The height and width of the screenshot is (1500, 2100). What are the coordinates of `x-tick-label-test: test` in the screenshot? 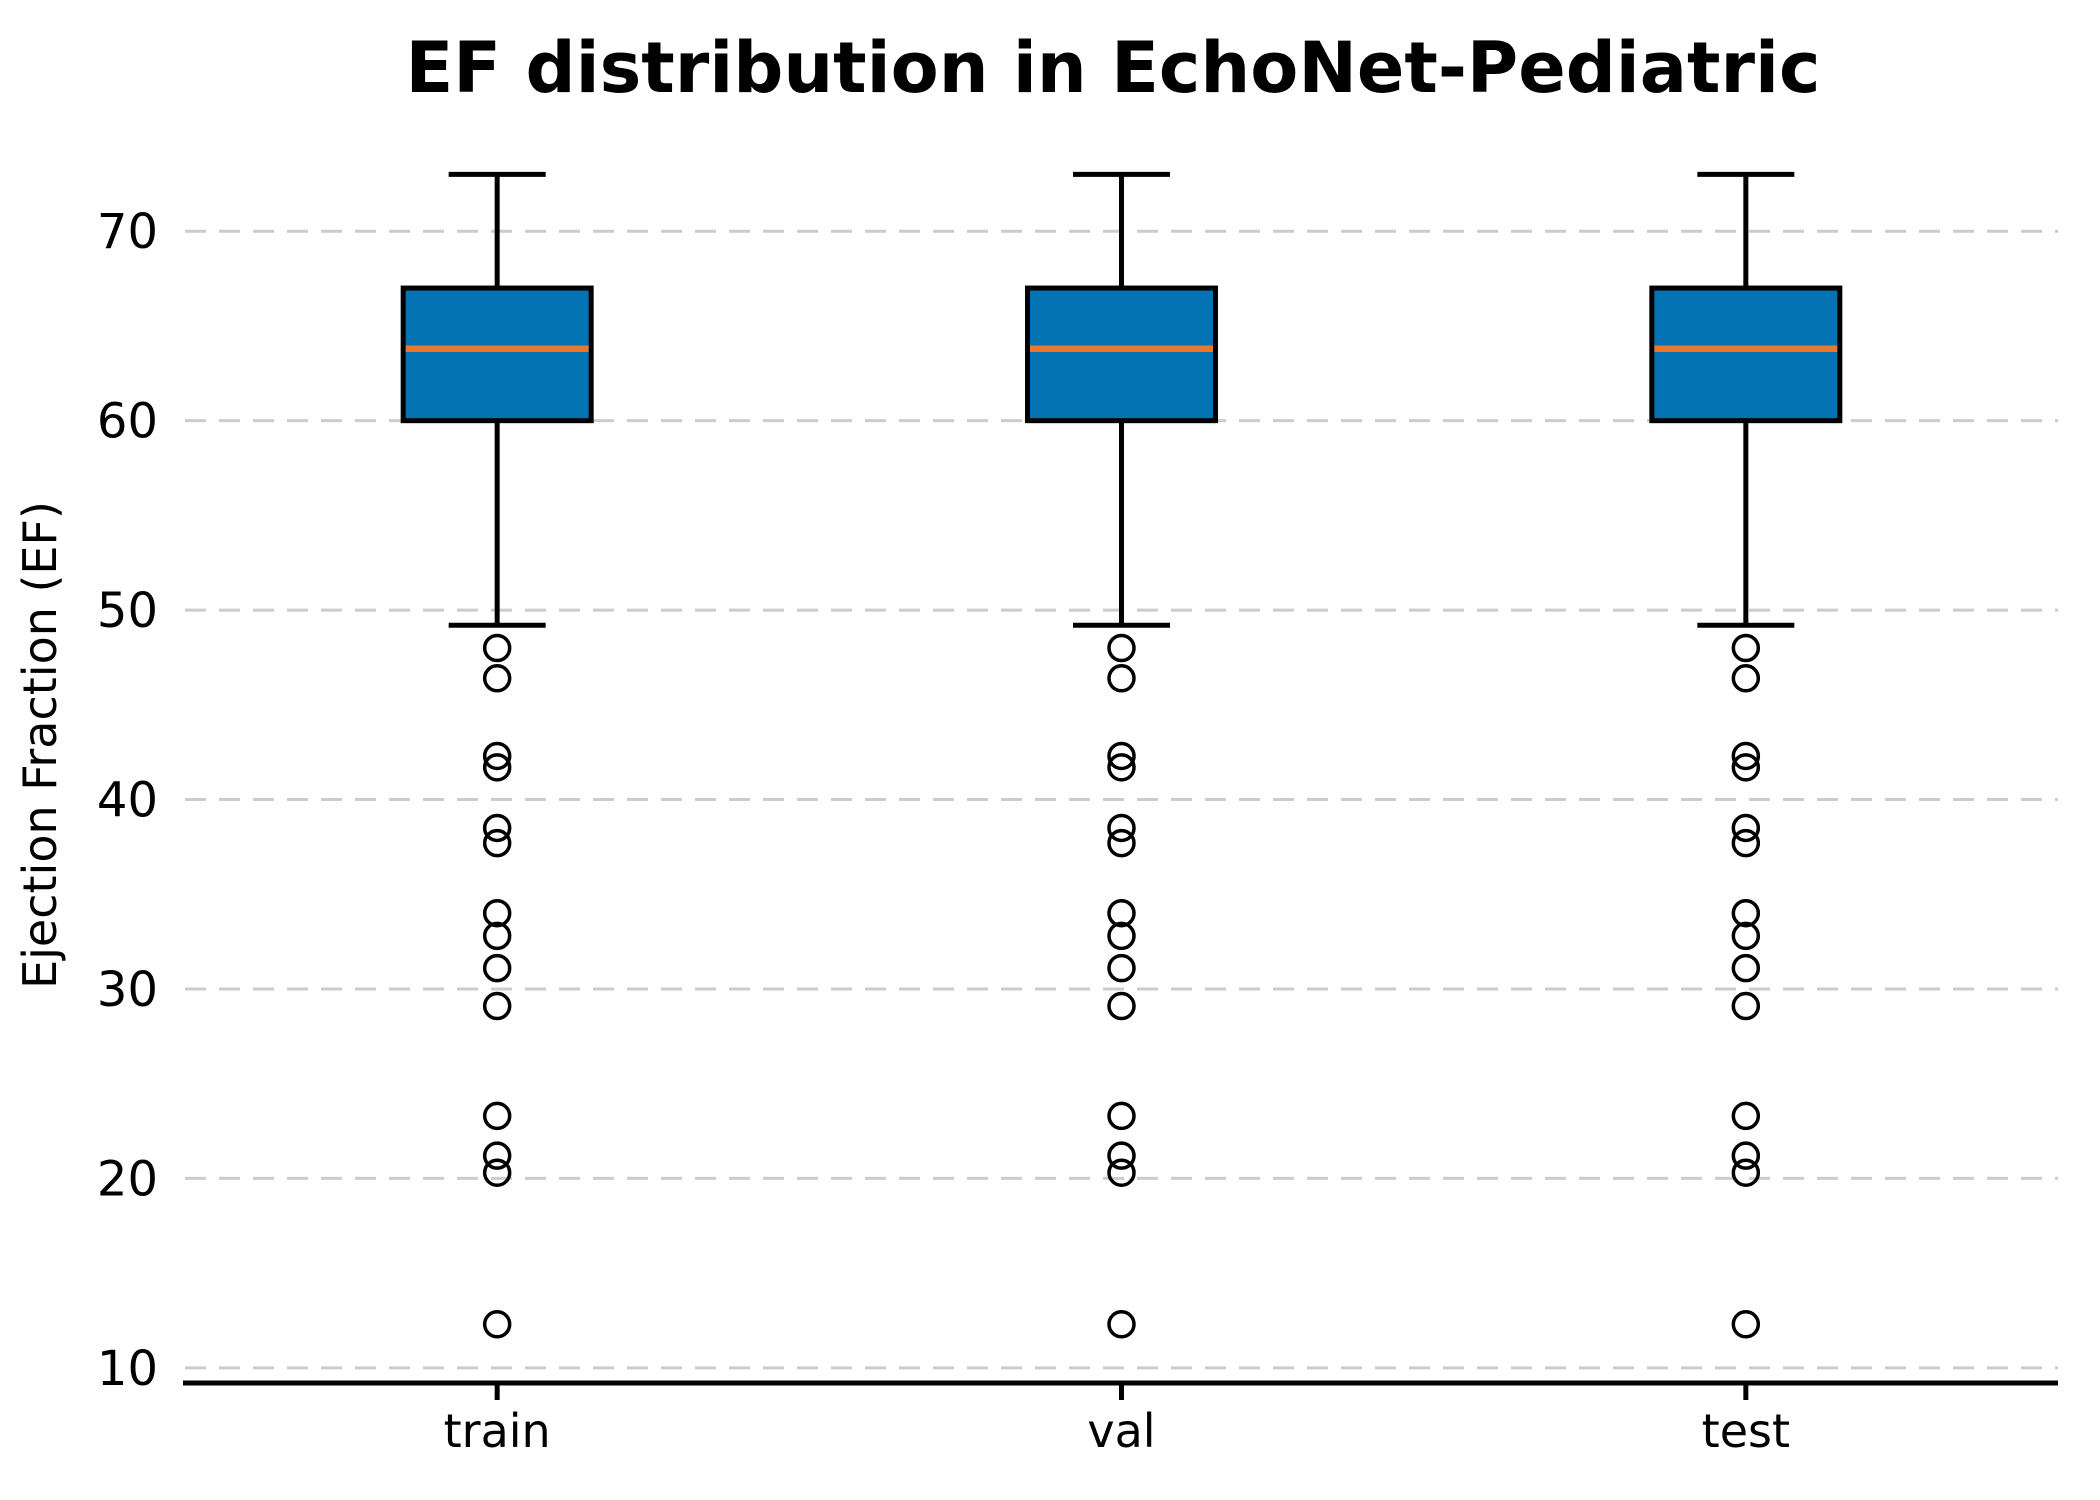 It's located at (1746, 1431).